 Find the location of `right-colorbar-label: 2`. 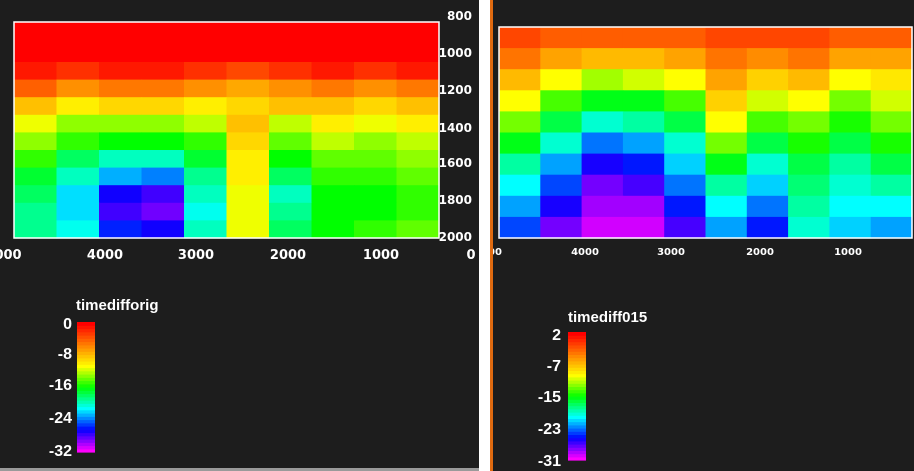

right-colorbar-label: 2 is located at coordinates (556, 335).